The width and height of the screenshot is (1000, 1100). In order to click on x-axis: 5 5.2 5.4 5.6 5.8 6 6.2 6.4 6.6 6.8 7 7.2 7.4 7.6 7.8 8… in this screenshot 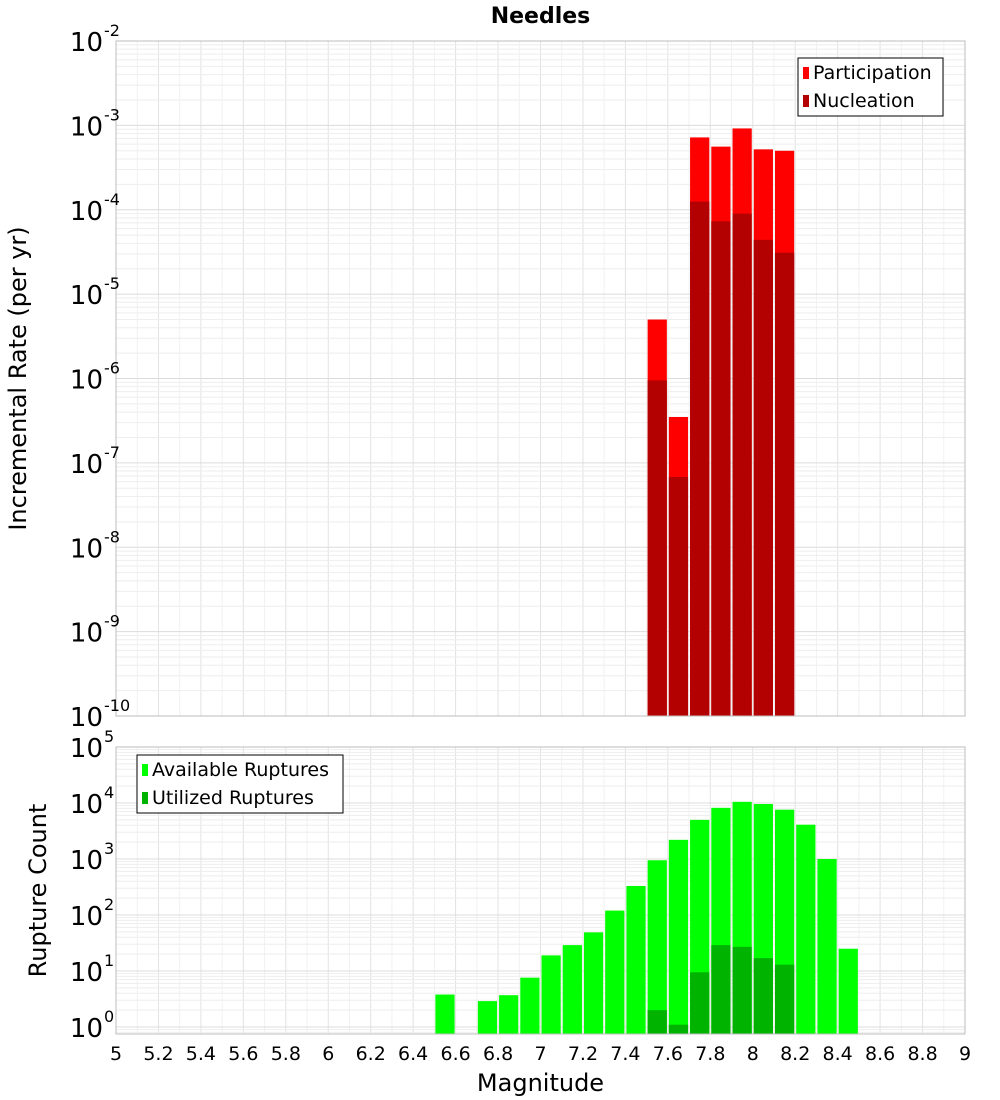, I will do `click(540, 1070)`.